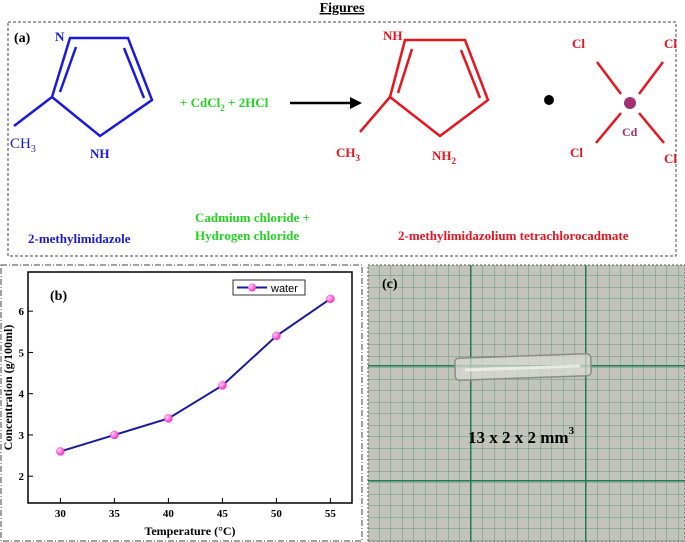 The image size is (685, 542). I want to click on y-tick-label: 2, so click(22, 477).